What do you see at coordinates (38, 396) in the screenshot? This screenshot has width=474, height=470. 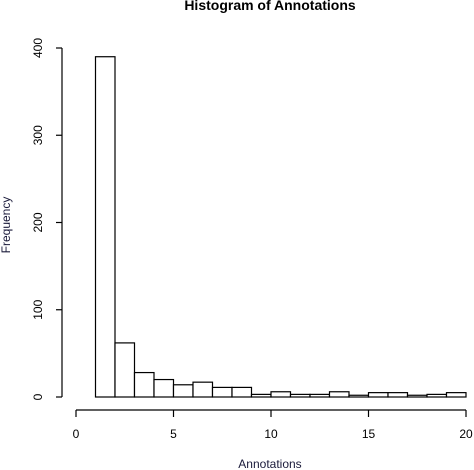 I see `y-tick-label: 0` at bounding box center [38, 396].